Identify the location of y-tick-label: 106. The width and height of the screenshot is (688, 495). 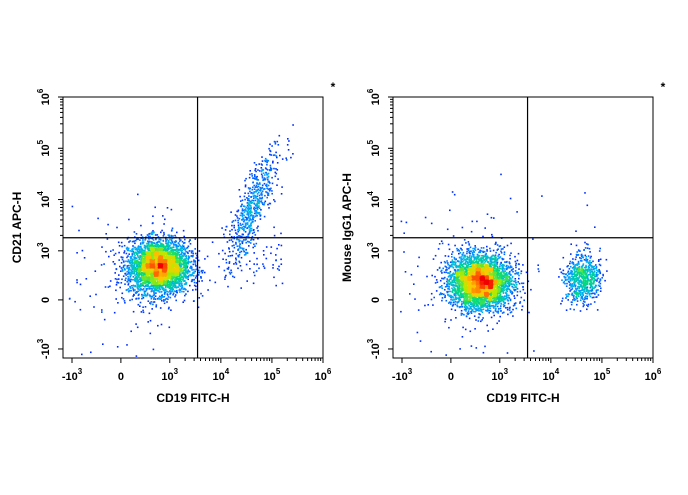
(44, 96).